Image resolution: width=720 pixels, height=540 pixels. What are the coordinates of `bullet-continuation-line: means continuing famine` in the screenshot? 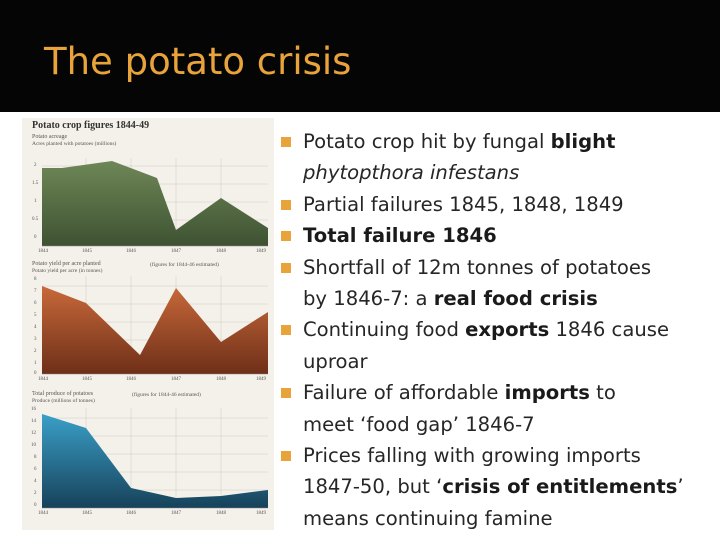 It's located at (495, 518).